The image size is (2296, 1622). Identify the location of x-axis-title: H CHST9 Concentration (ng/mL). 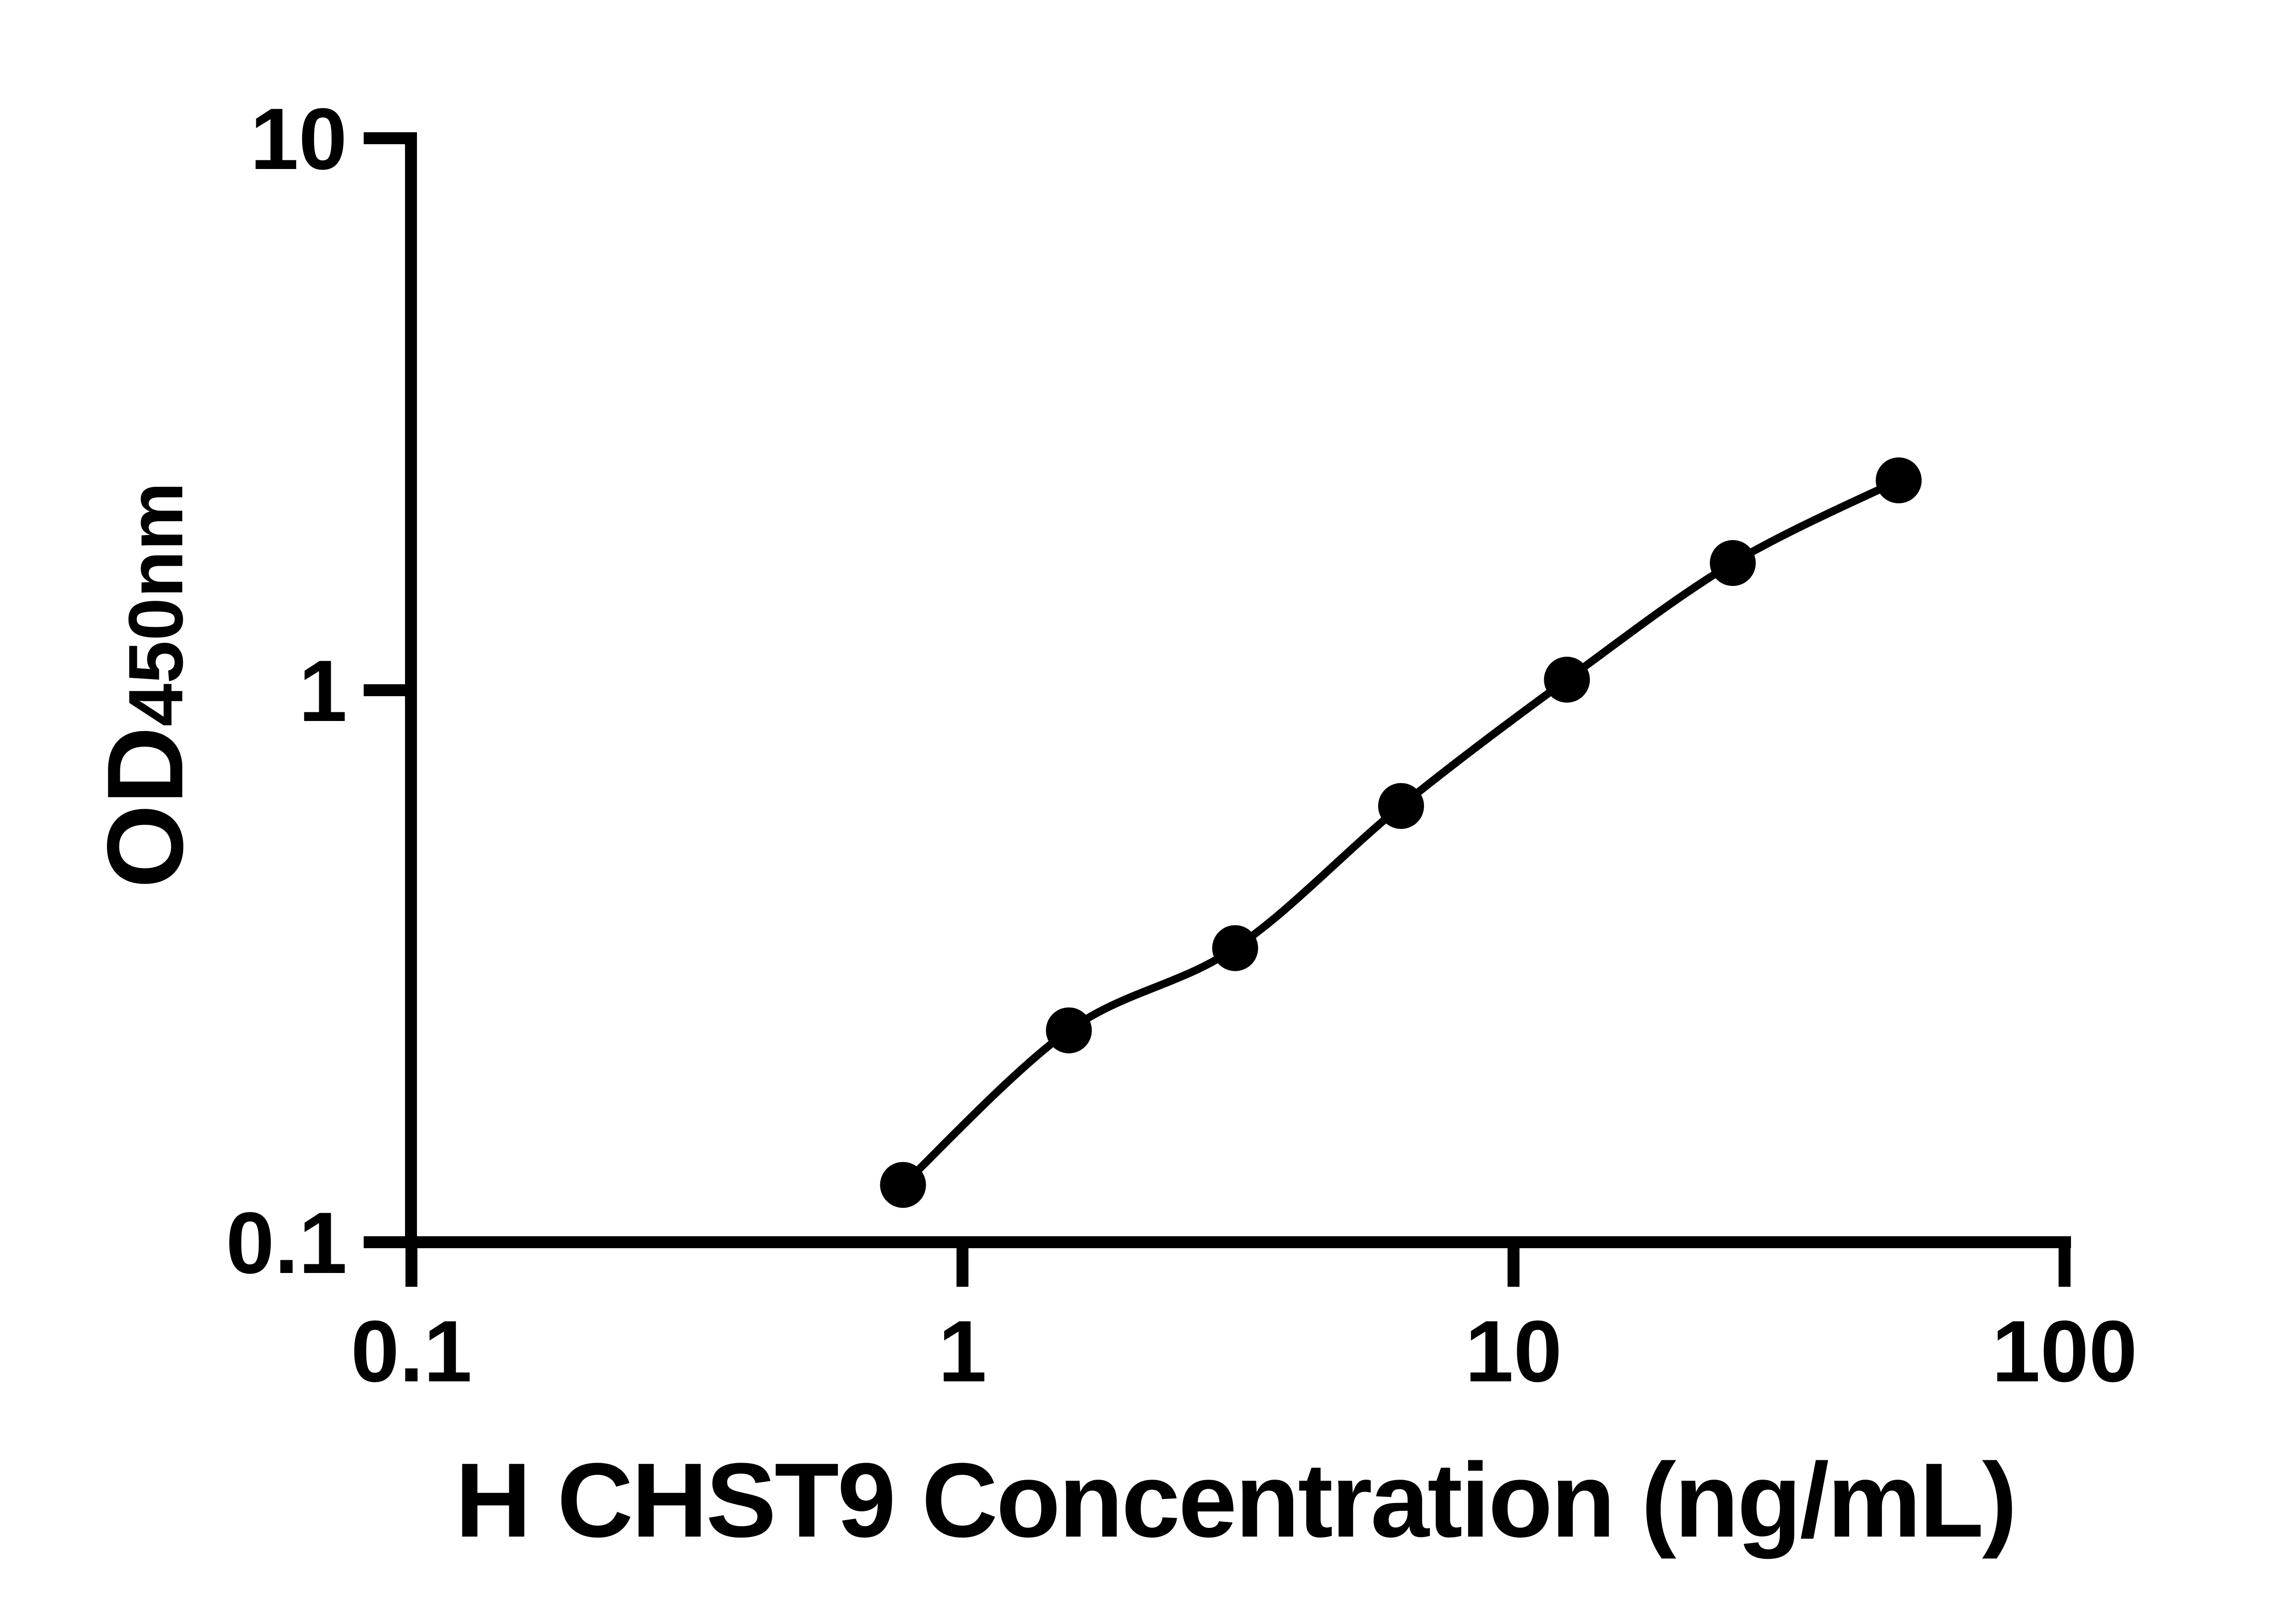
(1235, 1500).